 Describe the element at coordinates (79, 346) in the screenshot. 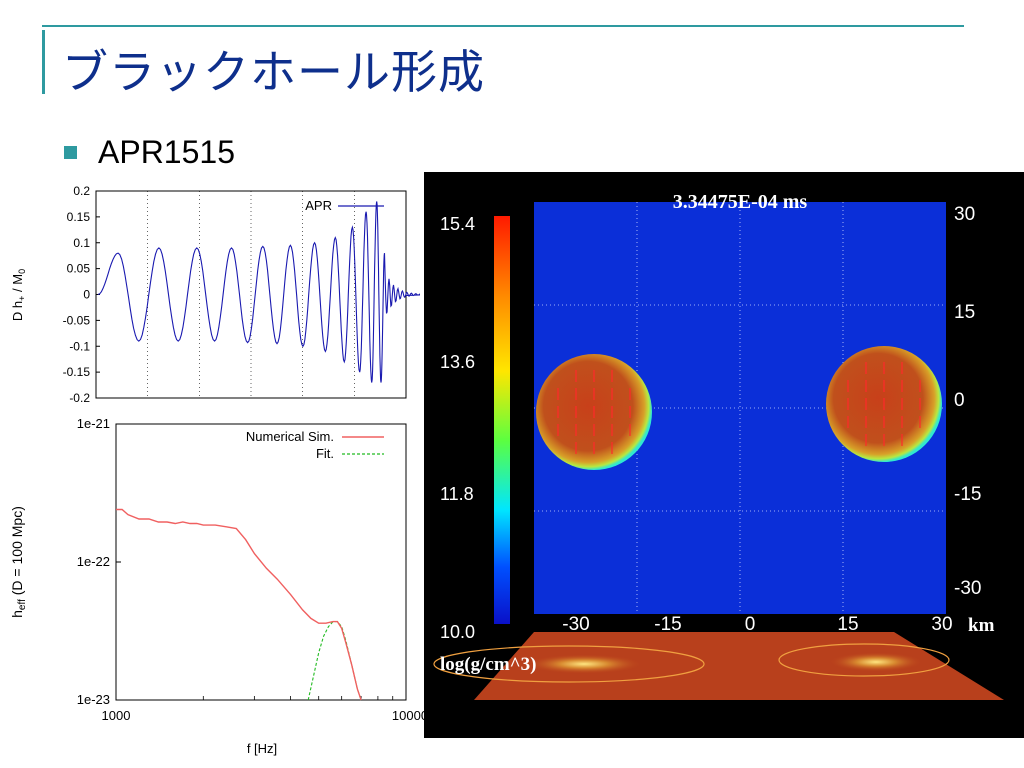

I see `waveform-y-tick-label: -0.1` at that location.